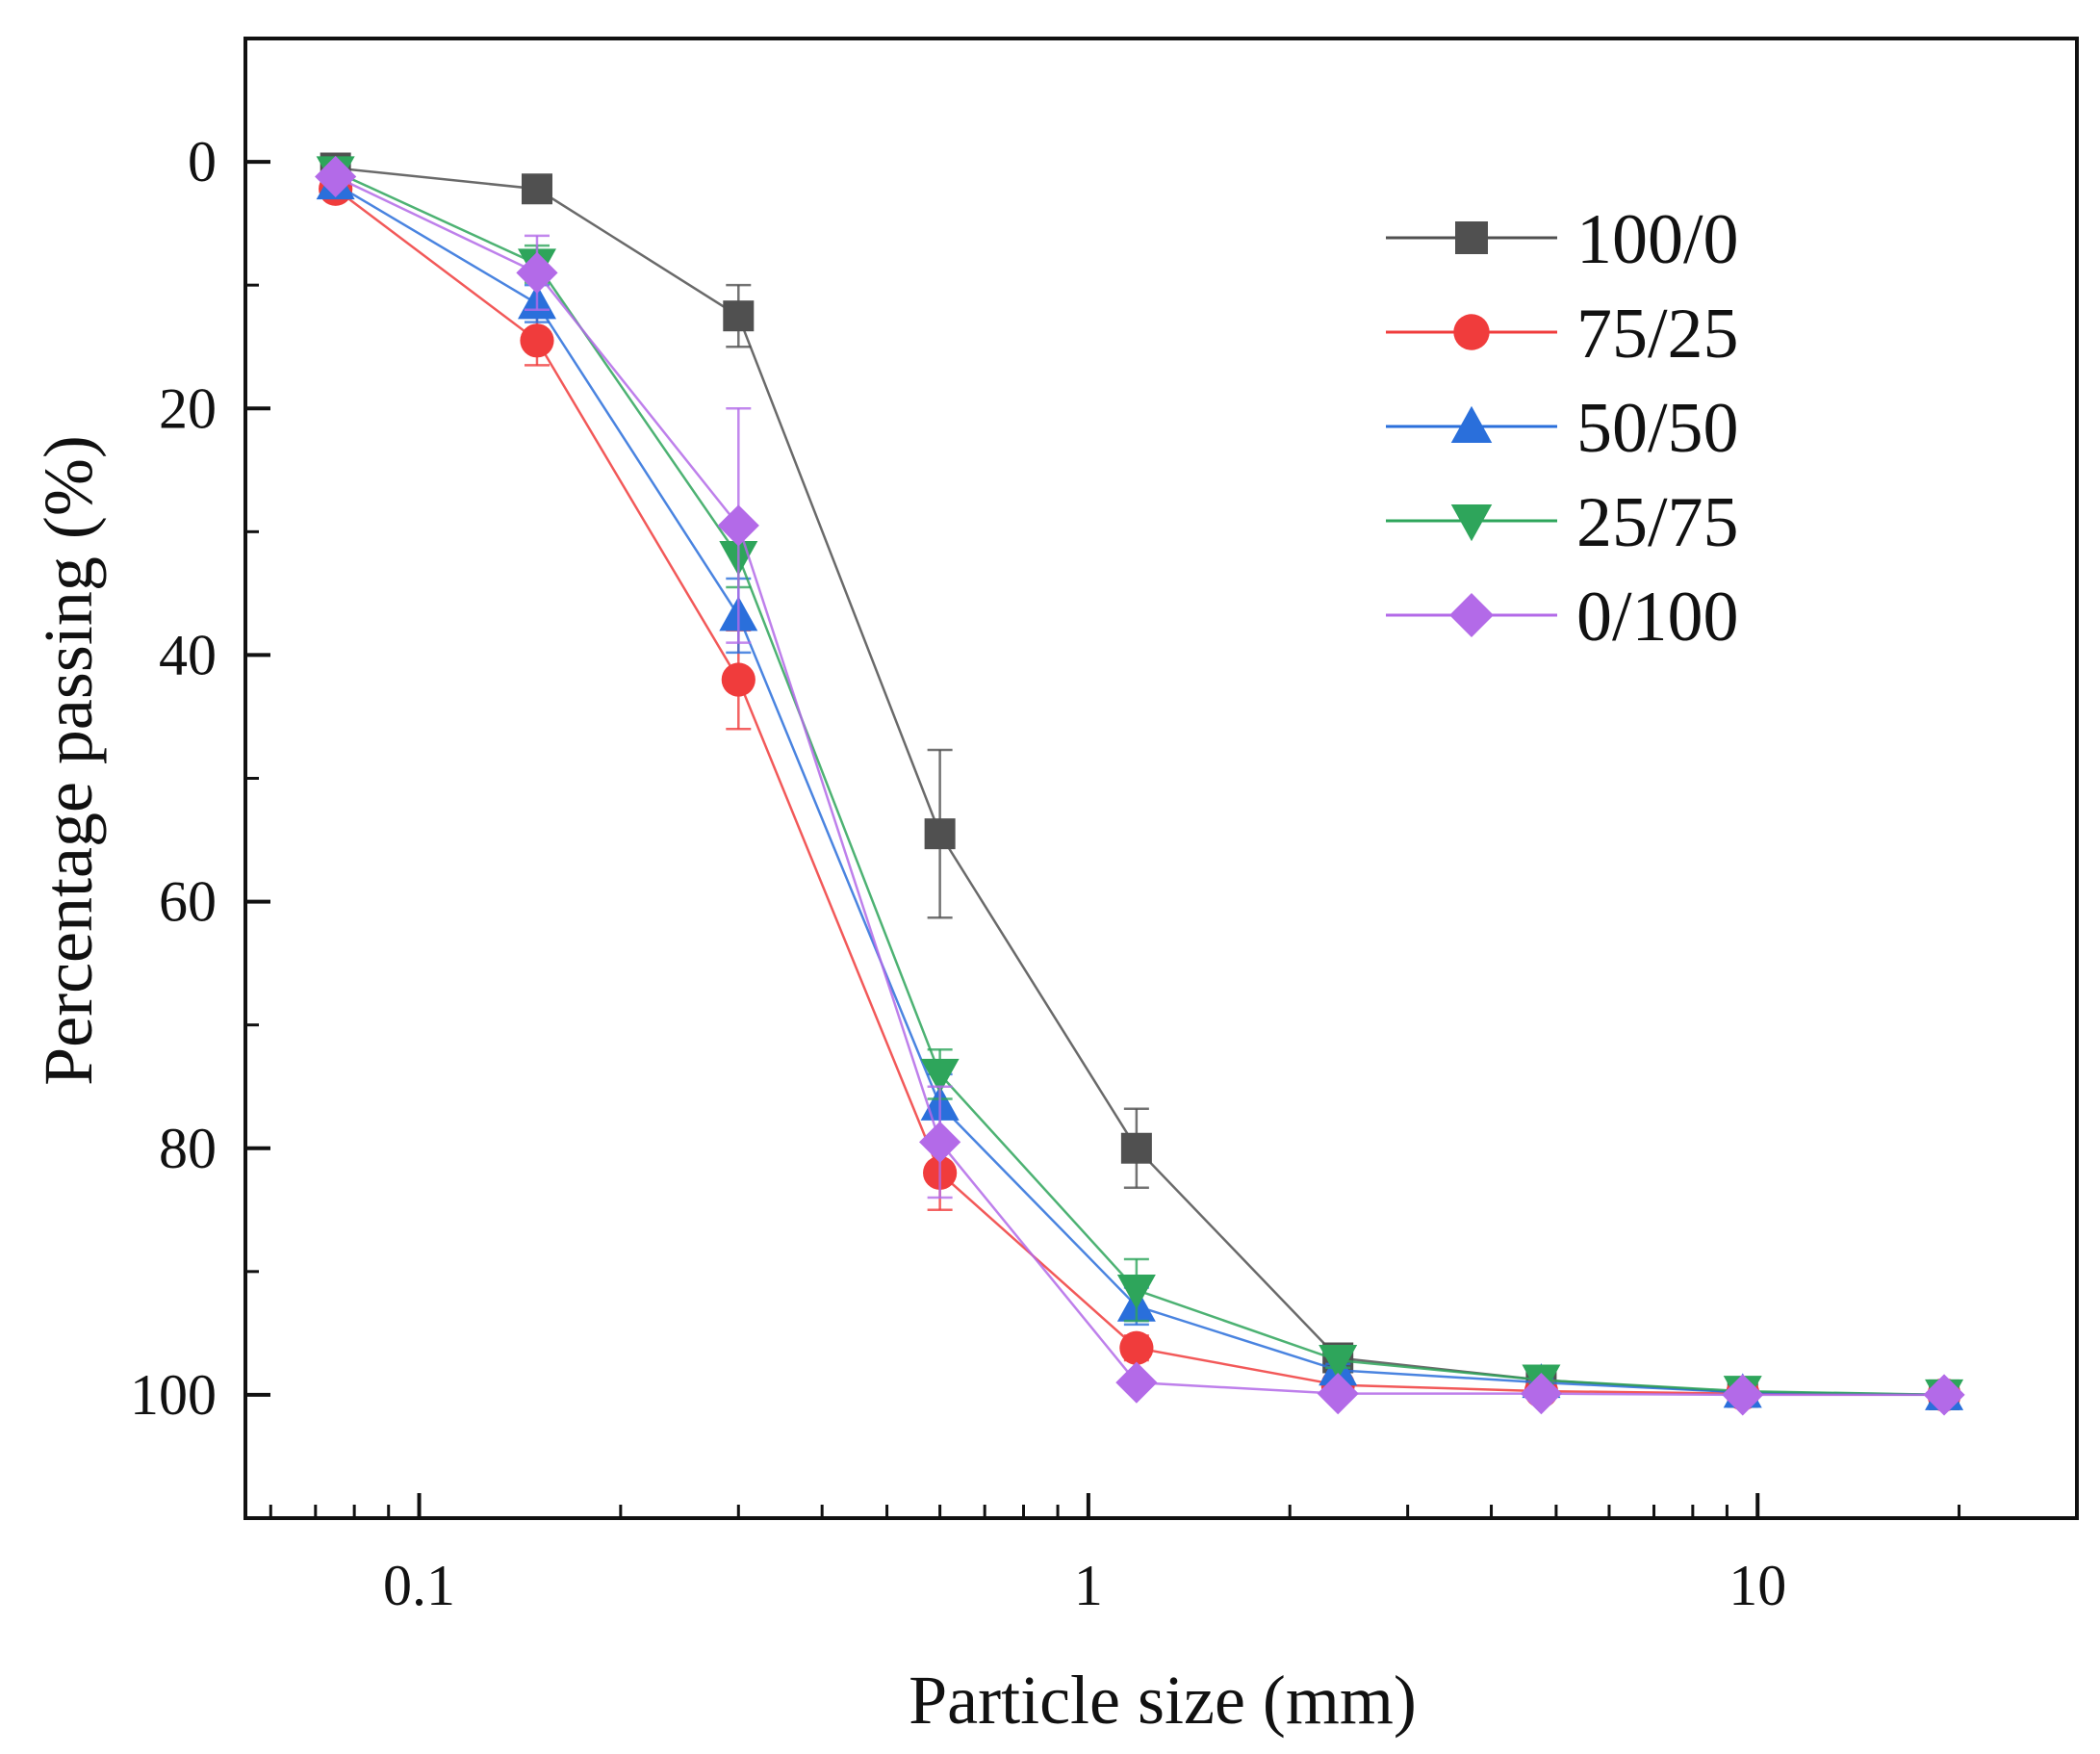 Image resolution: width=2100 pixels, height=1754 pixels. I want to click on y-tick-label: 60, so click(188, 902).